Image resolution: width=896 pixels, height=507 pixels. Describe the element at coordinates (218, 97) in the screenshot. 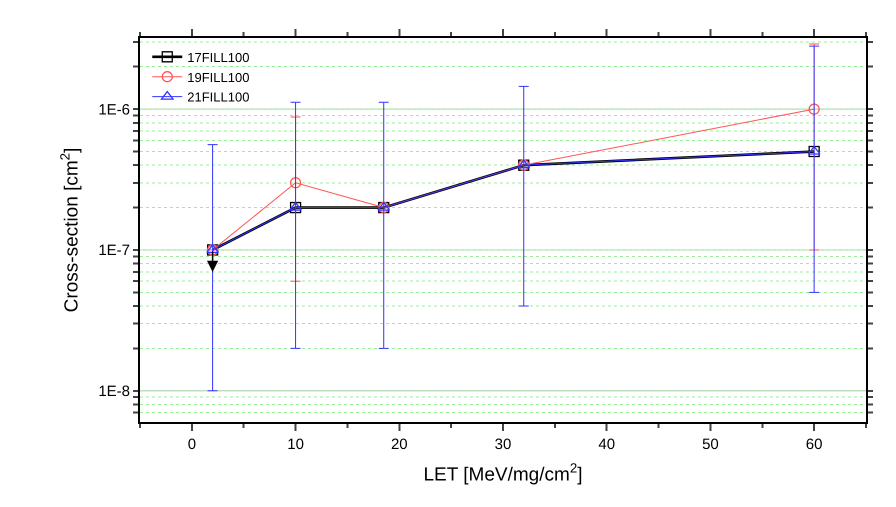

I see `legend-label: 21FILL100` at that location.